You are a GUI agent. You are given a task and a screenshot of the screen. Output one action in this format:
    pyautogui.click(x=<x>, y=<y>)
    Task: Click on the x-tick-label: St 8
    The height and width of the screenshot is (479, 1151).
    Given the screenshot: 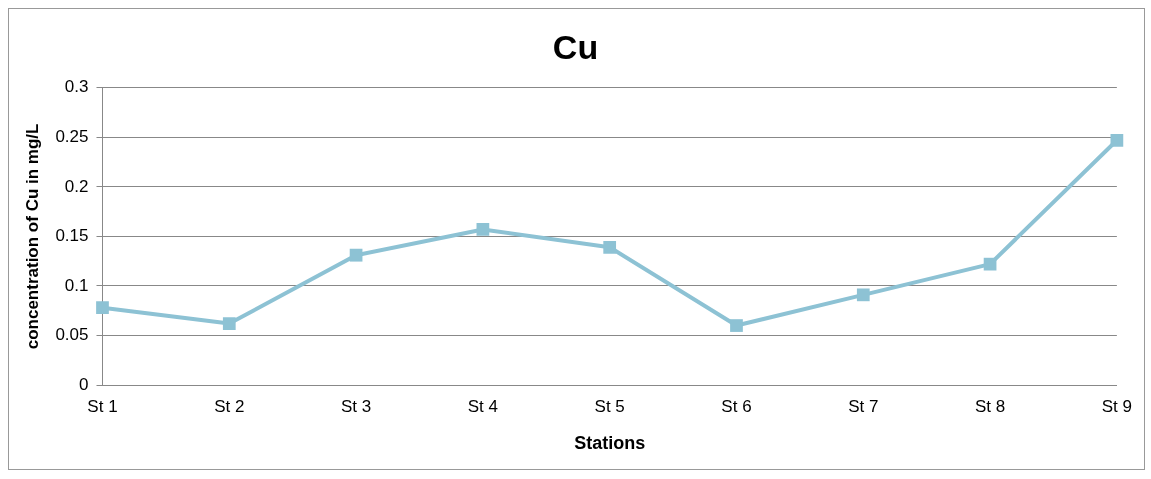 What is the action you would take?
    pyautogui.click(x=990, y=406)
    